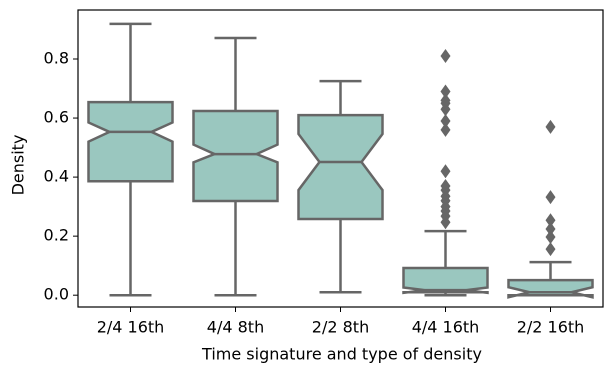 The image size is (604, 369). What do you see at coordinates (235, 327) in the screenshot?
I see `x-tick-label: 4/4 8th` at bounding box center [235, 327].